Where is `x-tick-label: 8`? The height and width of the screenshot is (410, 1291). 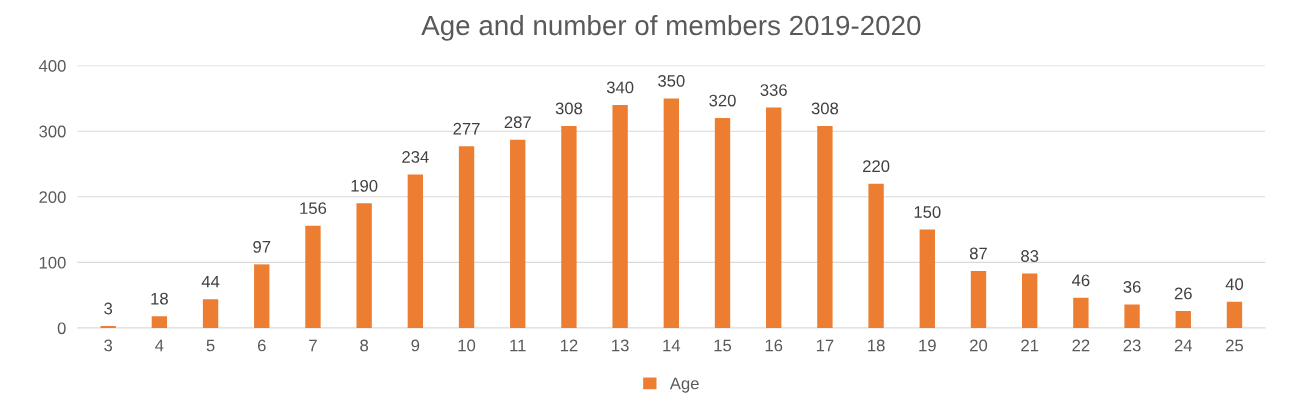 x-tick-label: 8 is located at coordinates (364, 345).